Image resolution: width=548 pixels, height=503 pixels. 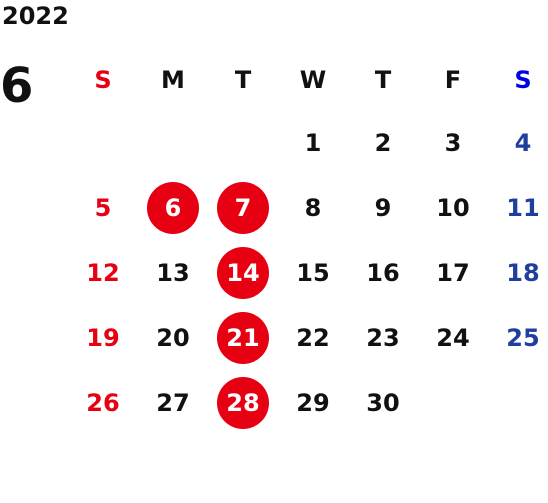 I want to click on week-row: 26 27 28 29 30, so click(x=308, y=402).